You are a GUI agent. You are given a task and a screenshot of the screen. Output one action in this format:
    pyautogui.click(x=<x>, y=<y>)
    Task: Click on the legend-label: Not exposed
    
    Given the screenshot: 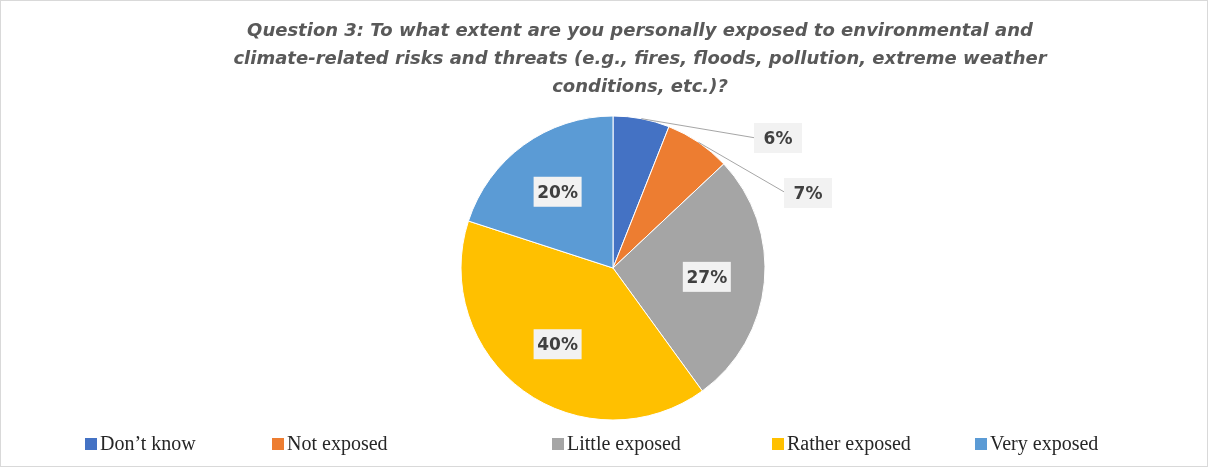 What is the action you would take?
    pyautogui.click(x=337, y=443)
    